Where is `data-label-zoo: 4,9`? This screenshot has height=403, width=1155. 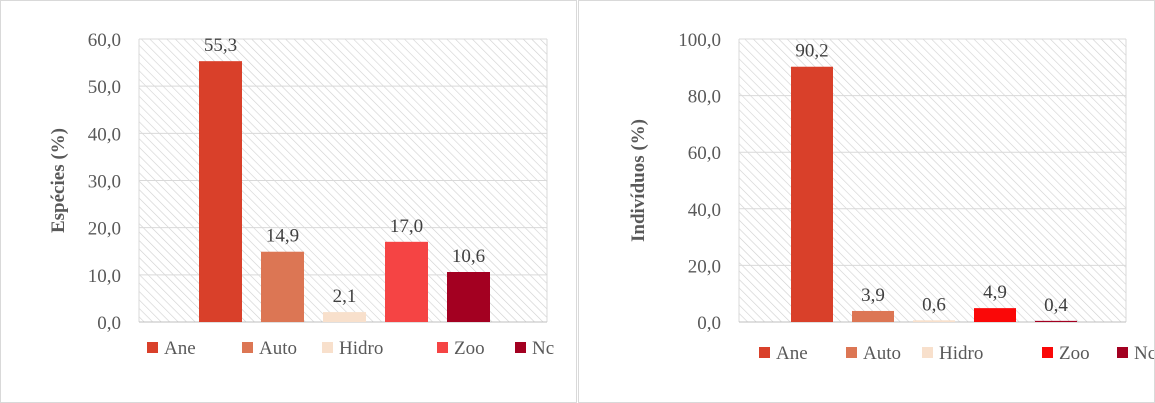
data-label-zoo: 4,9 is located at coordinates (995, 292).